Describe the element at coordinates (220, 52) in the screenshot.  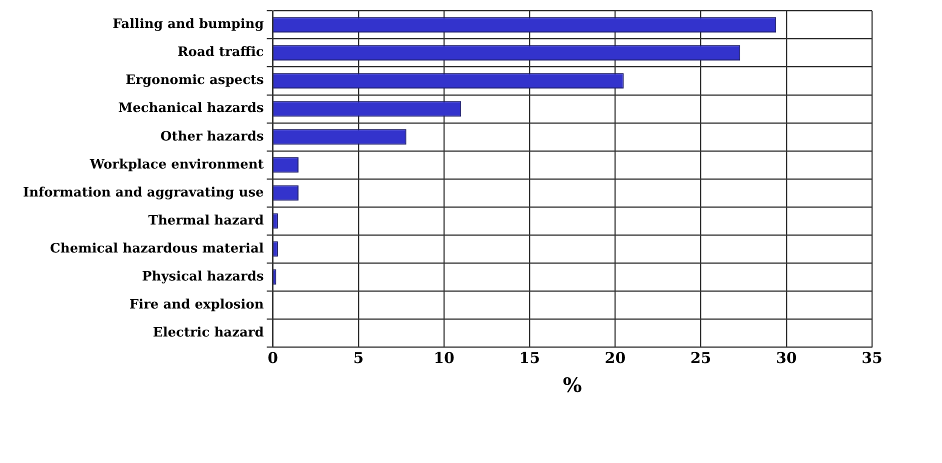
I see `y-tick-label: Road traffic` at that location.